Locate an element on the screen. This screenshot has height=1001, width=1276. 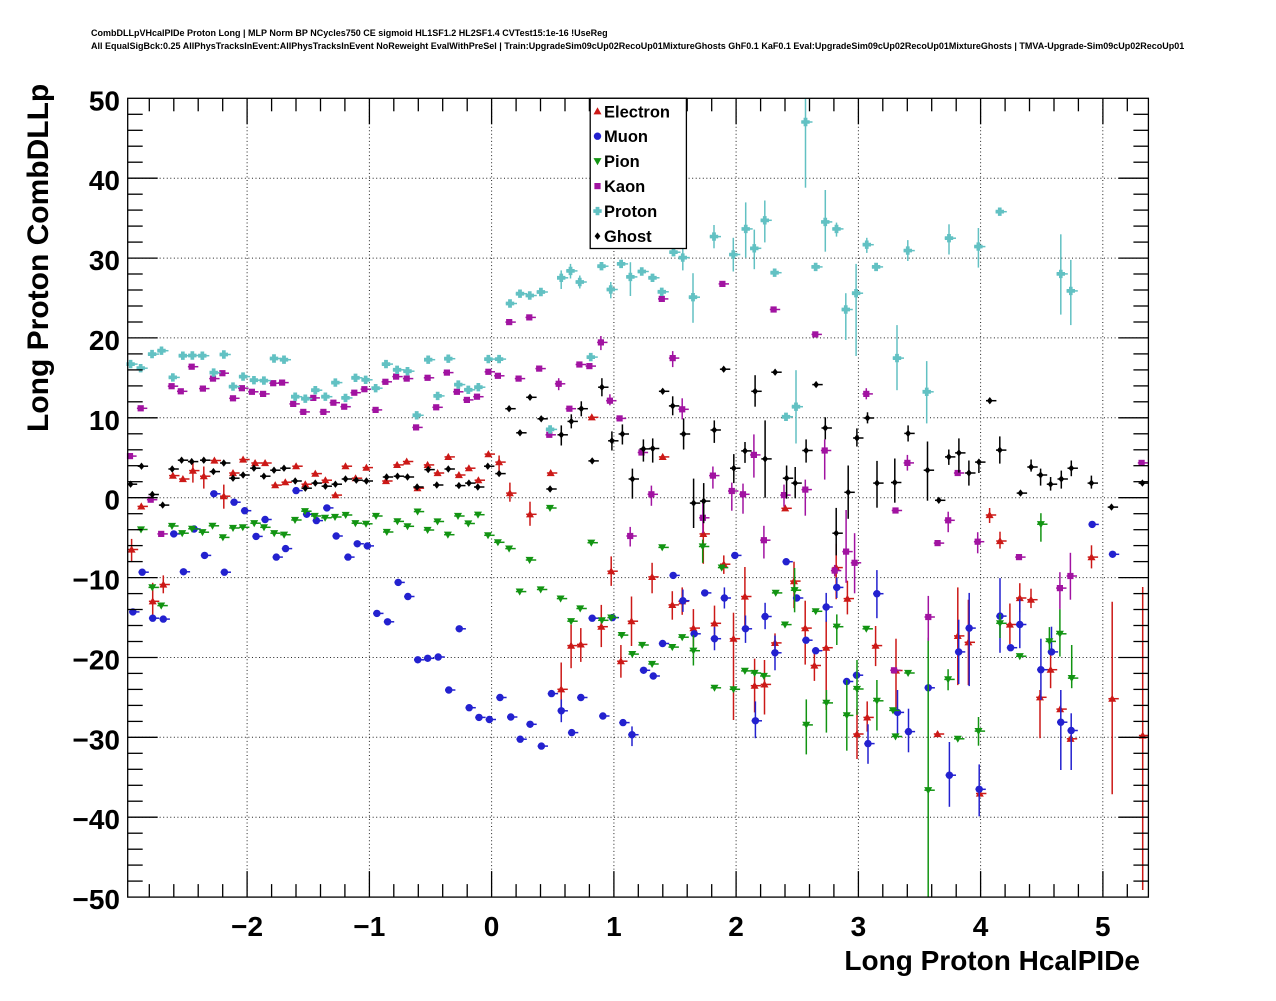
svg-text: 1 is located at coordinates (614, 926).